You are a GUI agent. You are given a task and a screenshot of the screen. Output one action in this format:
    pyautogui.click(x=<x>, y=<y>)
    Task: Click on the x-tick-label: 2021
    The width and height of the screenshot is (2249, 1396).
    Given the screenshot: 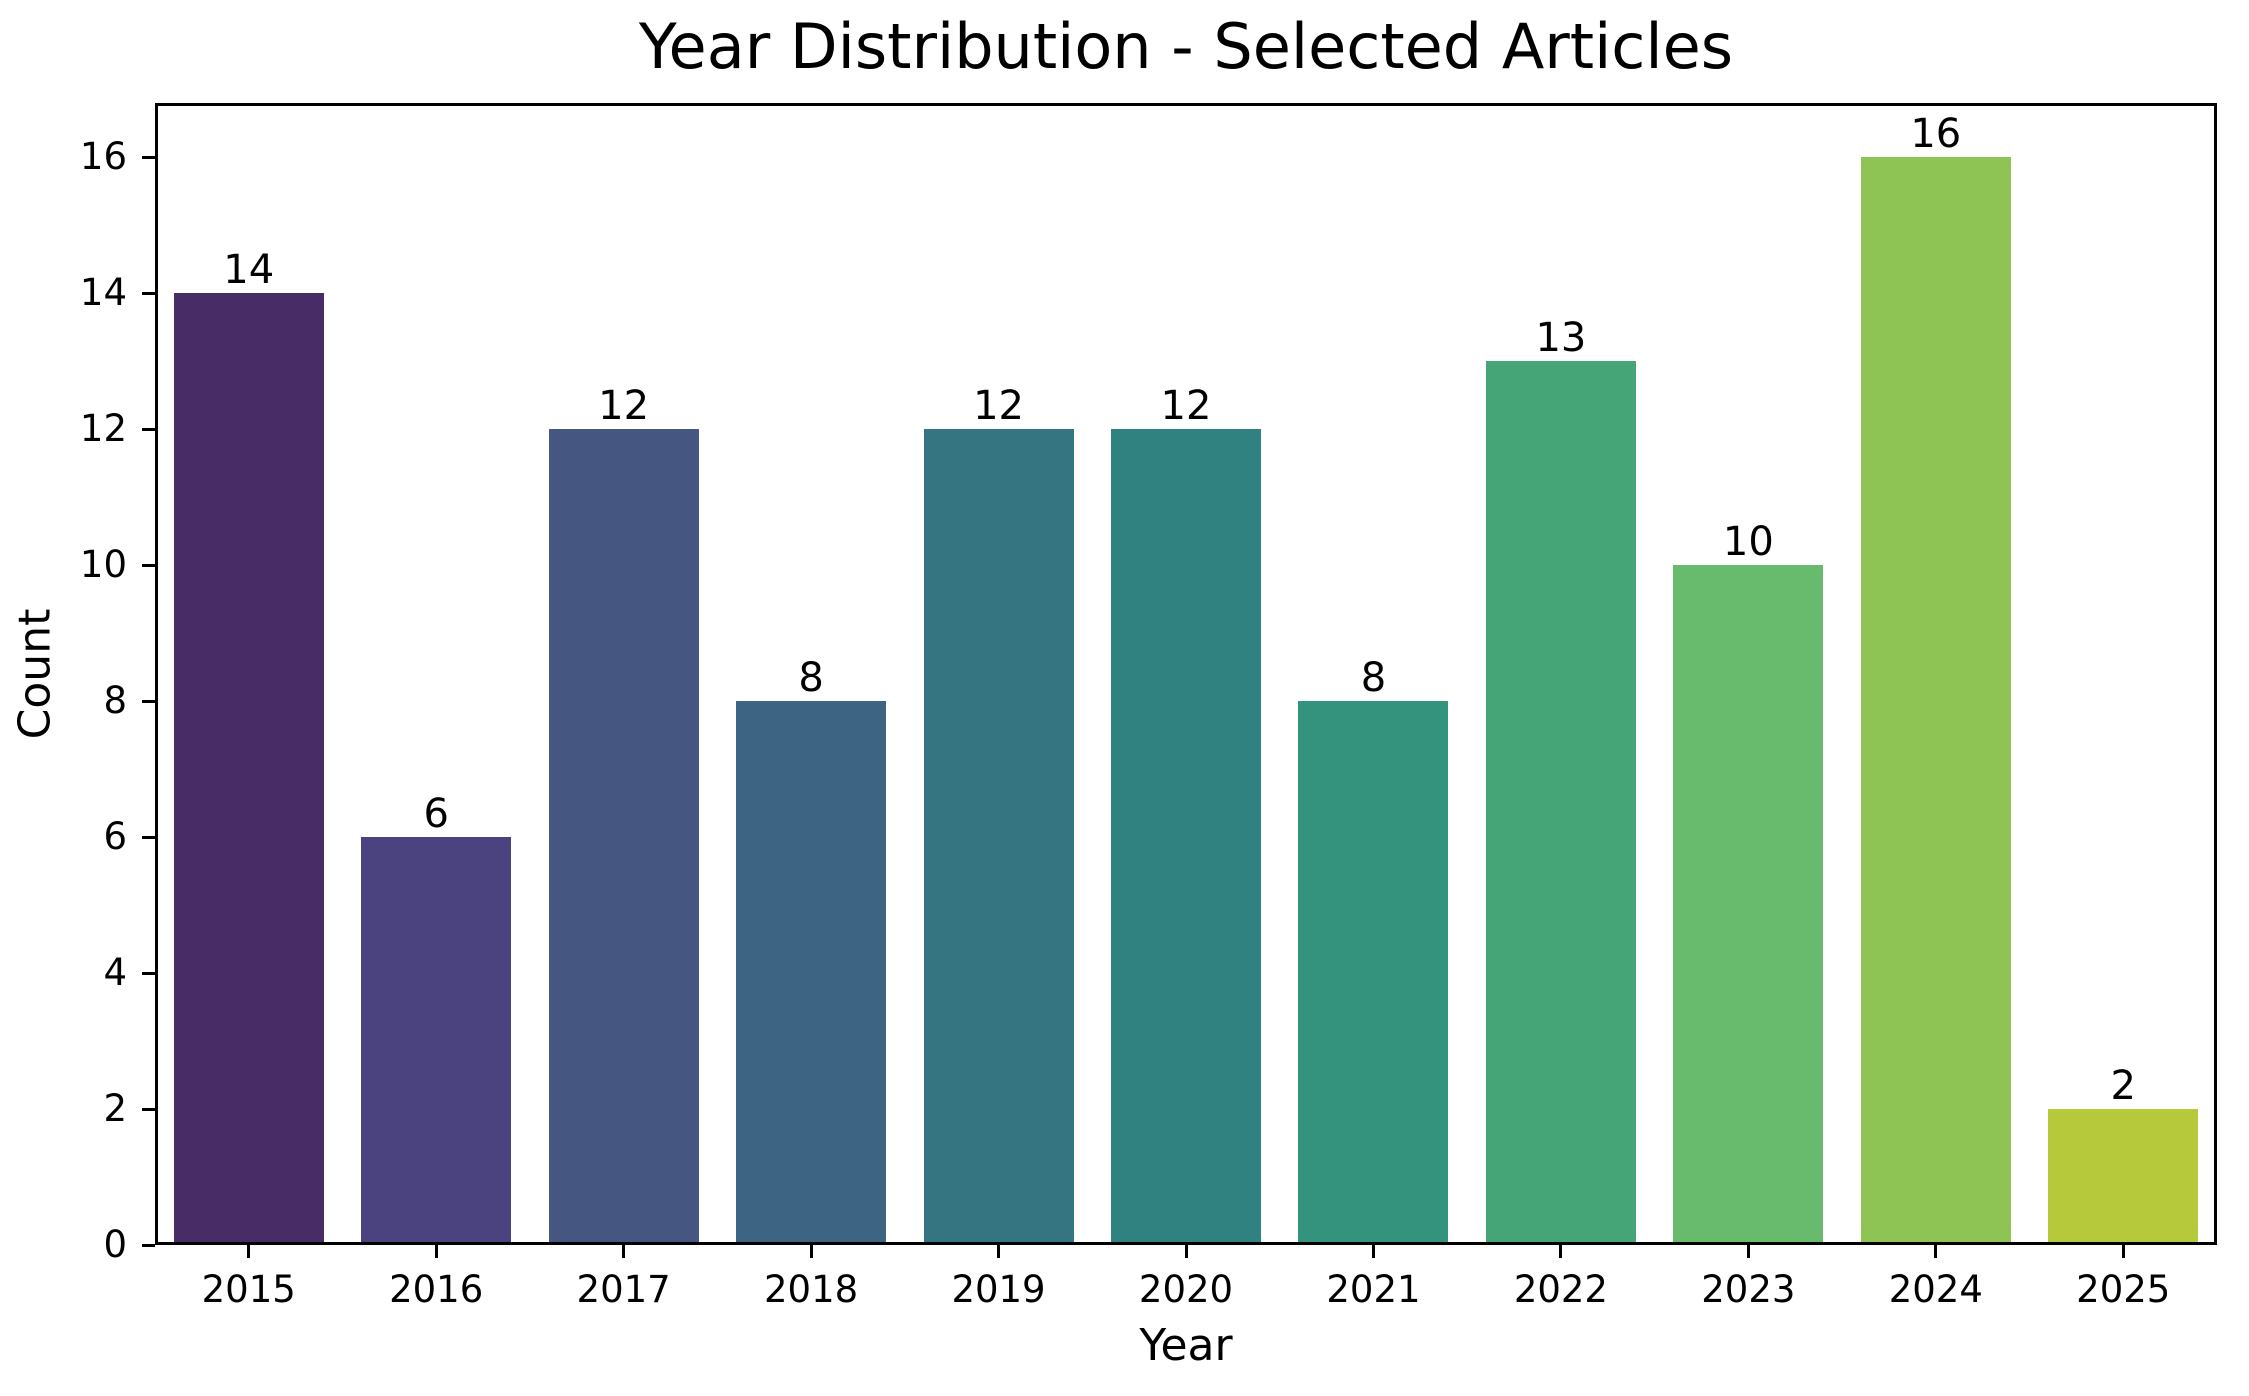 What is the action you would take?
    pyautogui.click(x=1373, y=1289)
    